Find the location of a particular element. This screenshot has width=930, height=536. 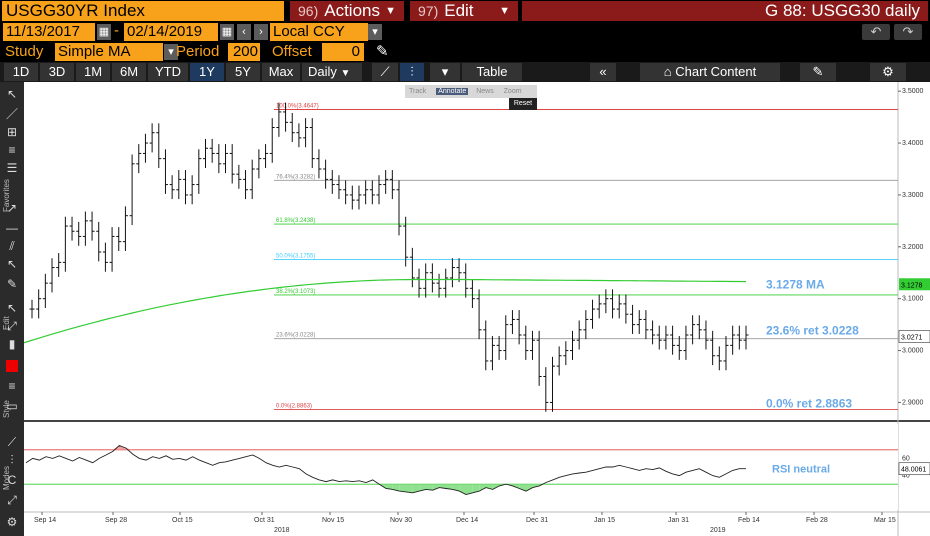

edit-label: Edit is located at coordinates (459, 10).